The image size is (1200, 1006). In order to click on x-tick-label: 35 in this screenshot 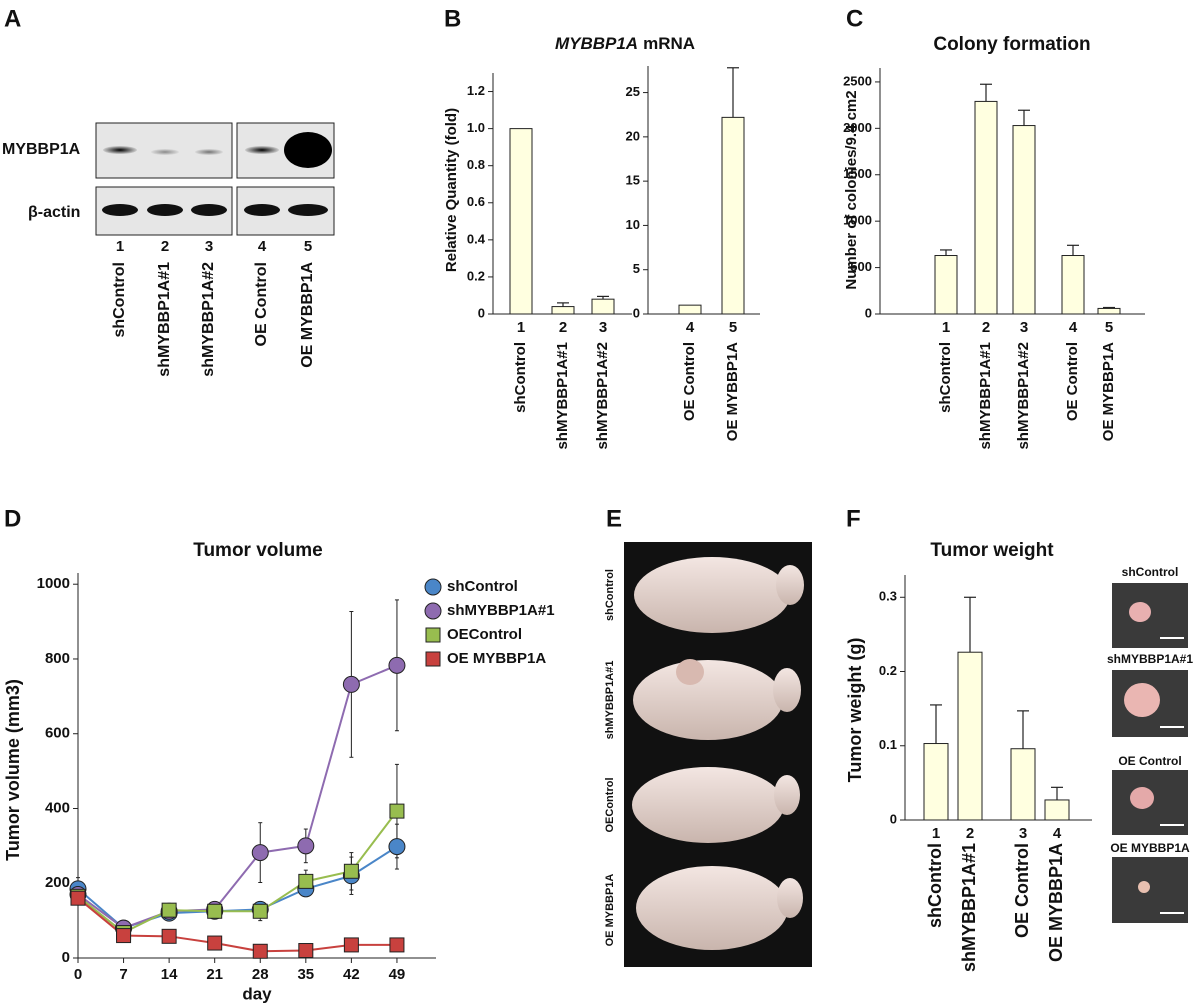, I will do `click(305, 974)`.